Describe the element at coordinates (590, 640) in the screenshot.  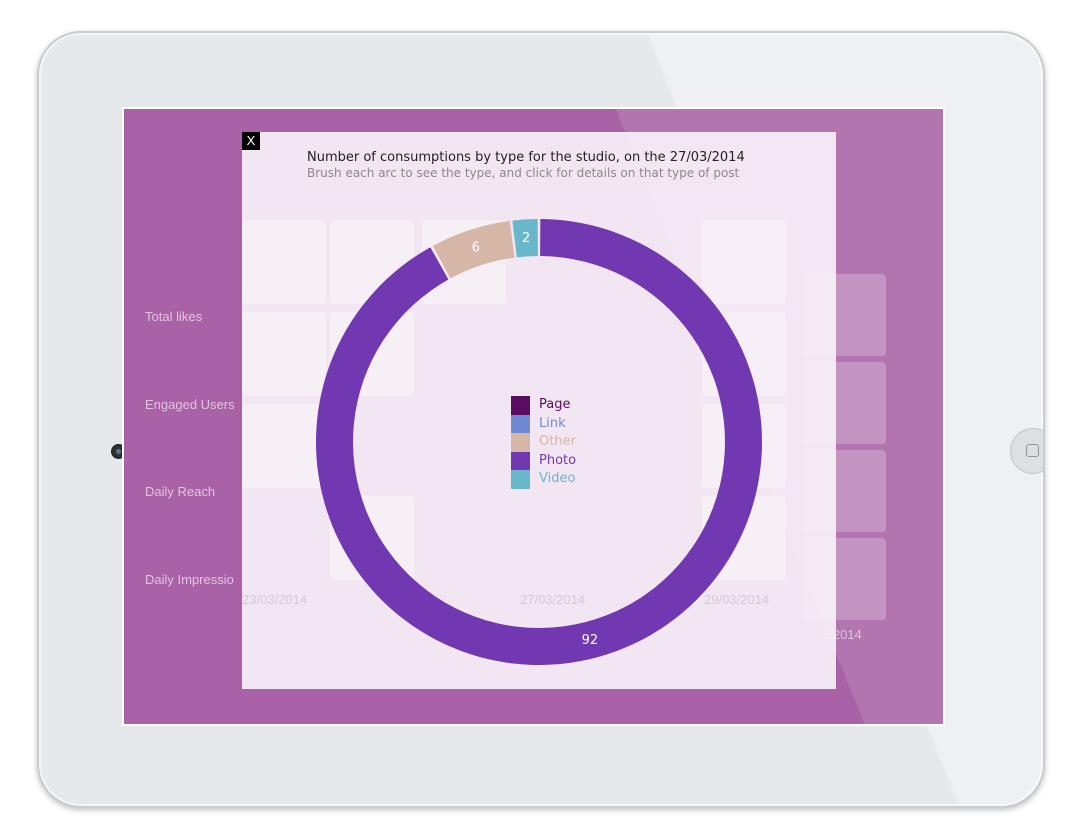
I see `donut-label-photo: 92` at that location.